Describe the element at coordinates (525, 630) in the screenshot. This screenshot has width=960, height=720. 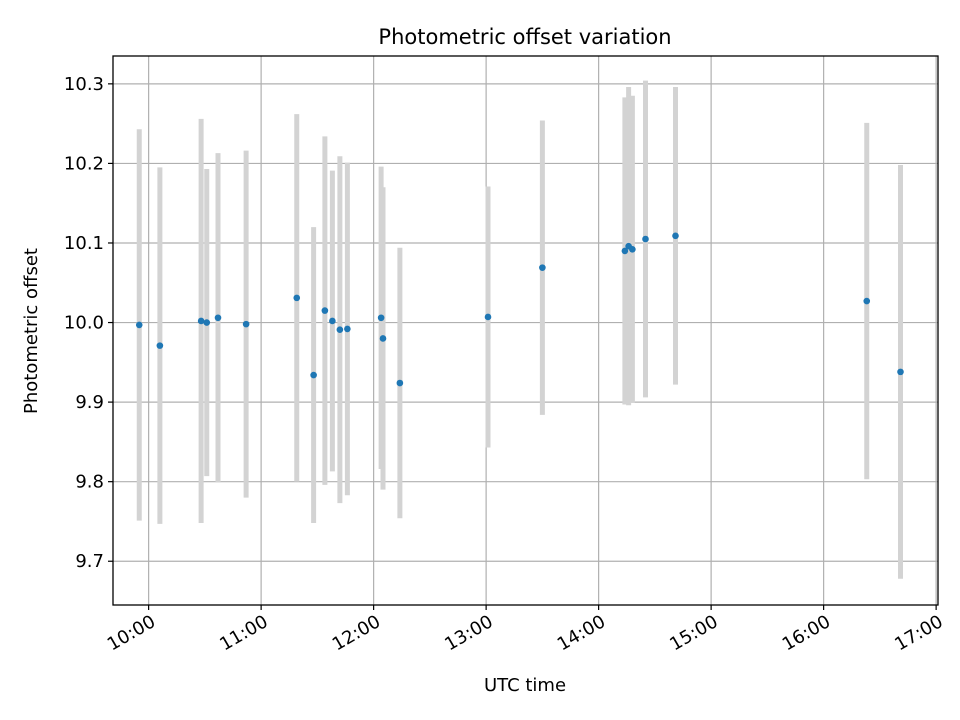
I see `x-axis-ticks: 10:00 11:00 12:00 13:00 14:00 15:00 16:00 17:00` at that location.